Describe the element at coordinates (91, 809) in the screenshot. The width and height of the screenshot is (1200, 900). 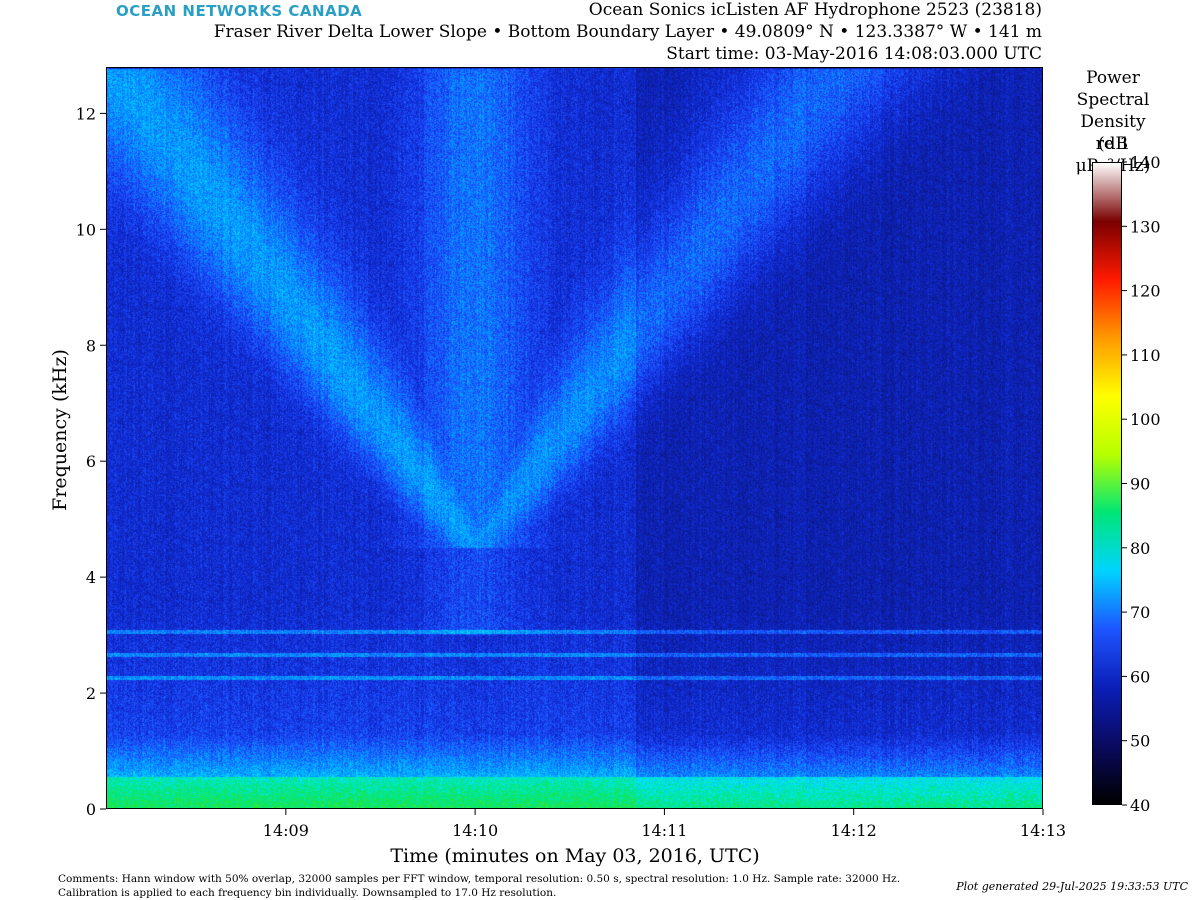
I see `y-tick-label: 0` at that location.